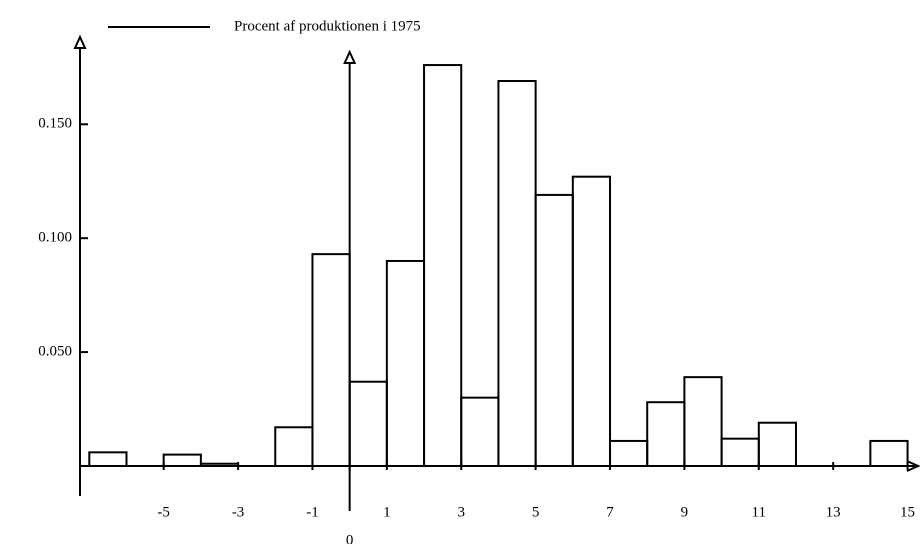 The image size is (920, 544). What do you see at coordinates (238, 512) in the screenshot?
I see `x-tick-label: -3` at bounding box center [238, 512].